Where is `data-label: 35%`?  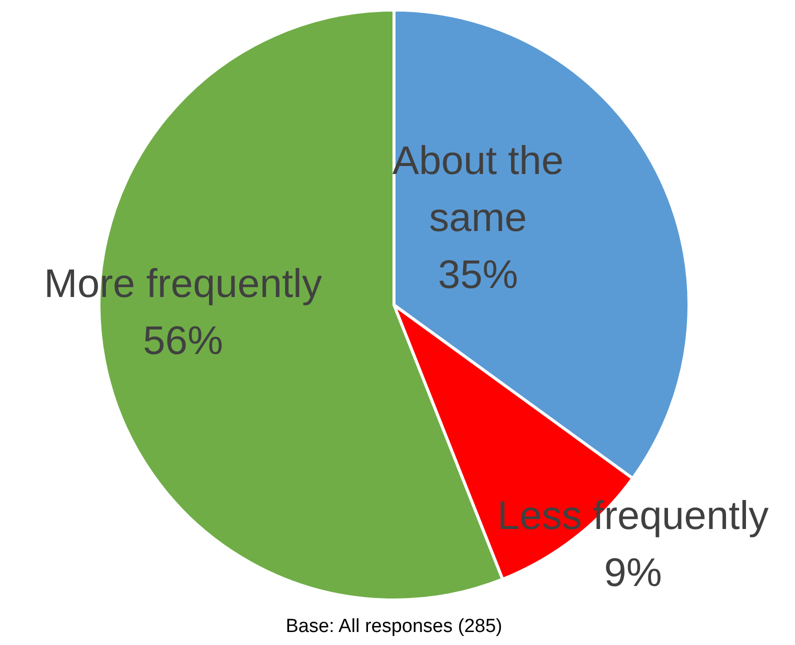 data-label: 35% is located at coordinates (478, 275).